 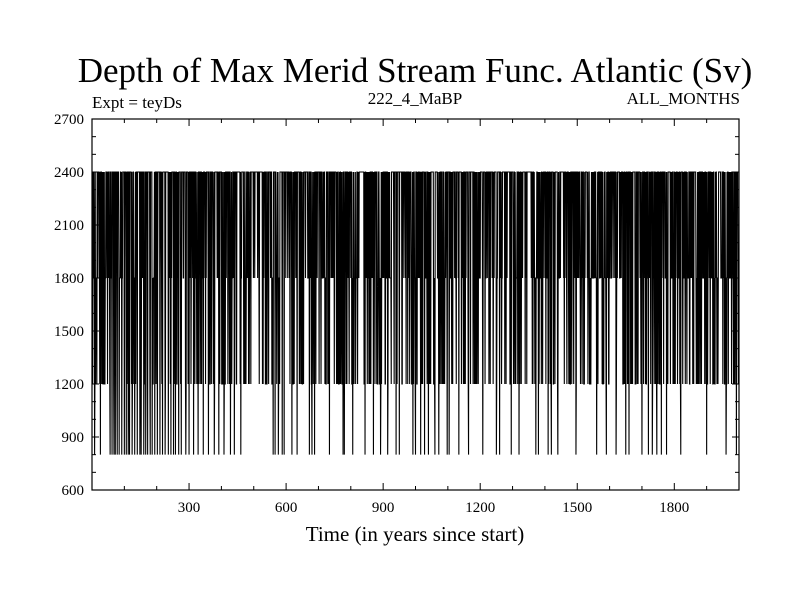 What do you see at coordinates (415, 98) in the screenshot?
I see `annotation-run: 222_4_MaBP` at bounding box center [415, 98].